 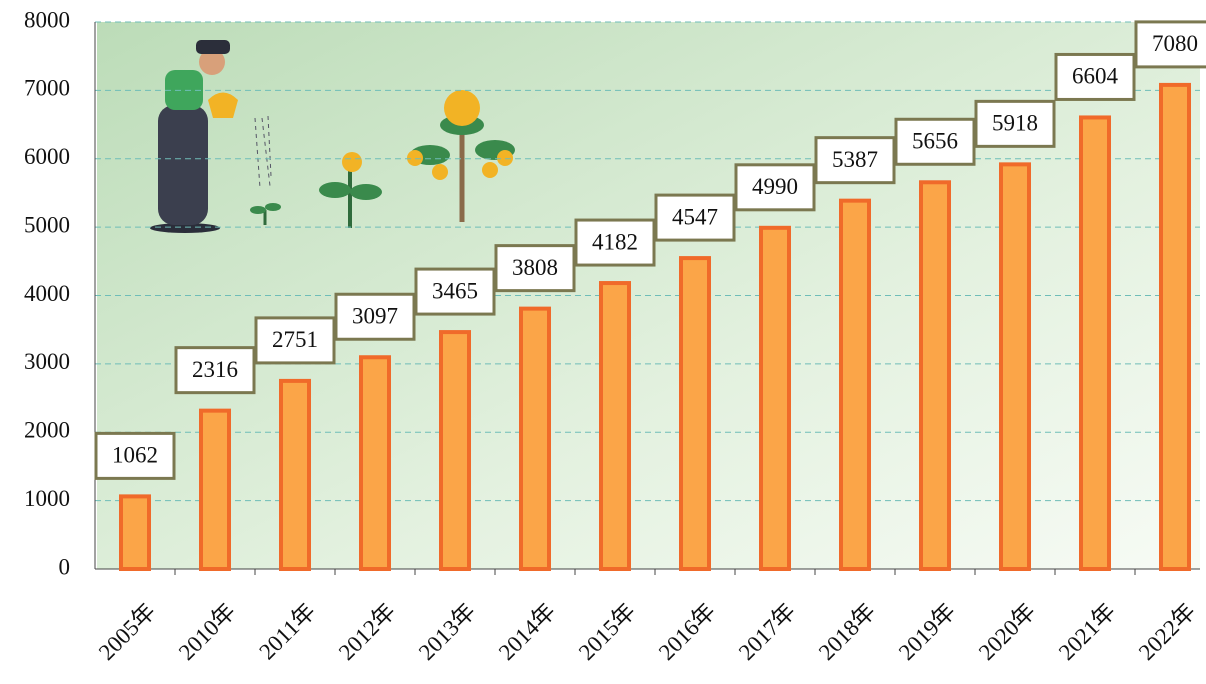 What do you see at coordinates (47, 361) in the screenshot?
I see `y-tick-label: 3000` at bounding box center [47, 361].